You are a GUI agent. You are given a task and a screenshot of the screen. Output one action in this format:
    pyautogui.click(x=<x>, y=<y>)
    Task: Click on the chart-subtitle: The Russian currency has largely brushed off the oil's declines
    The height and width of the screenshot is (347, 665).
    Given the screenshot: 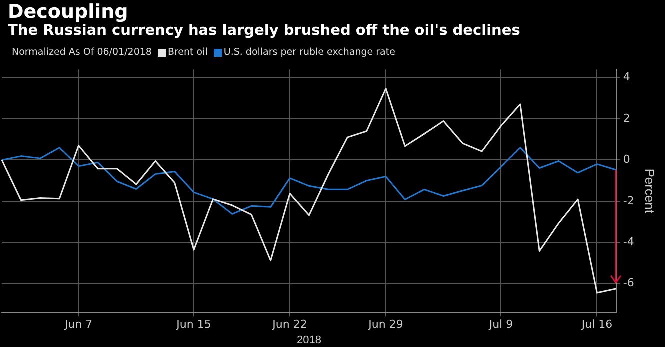 What is the action you would take?
    pyautogui.click(x=264, y=31)
    